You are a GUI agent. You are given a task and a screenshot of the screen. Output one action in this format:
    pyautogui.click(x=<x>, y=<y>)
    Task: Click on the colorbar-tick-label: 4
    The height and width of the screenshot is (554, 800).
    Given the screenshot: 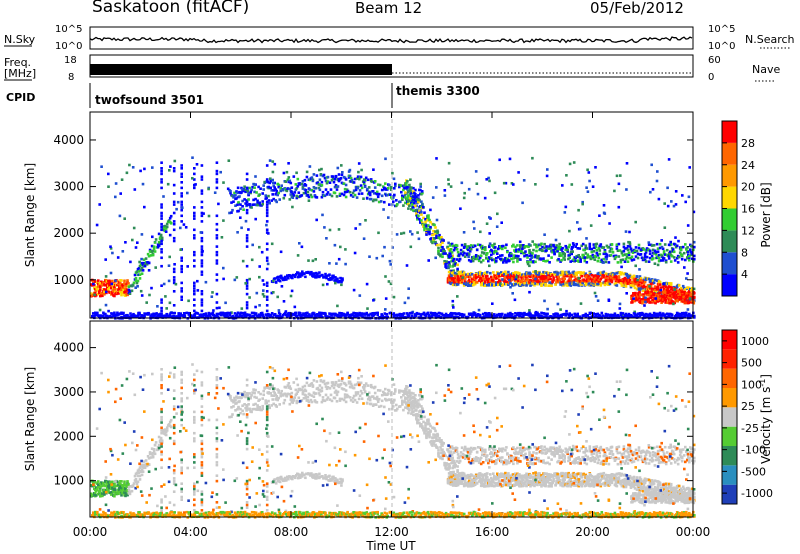 What is the action you would take?
    pyautogui.click(x=744, y=274)
    